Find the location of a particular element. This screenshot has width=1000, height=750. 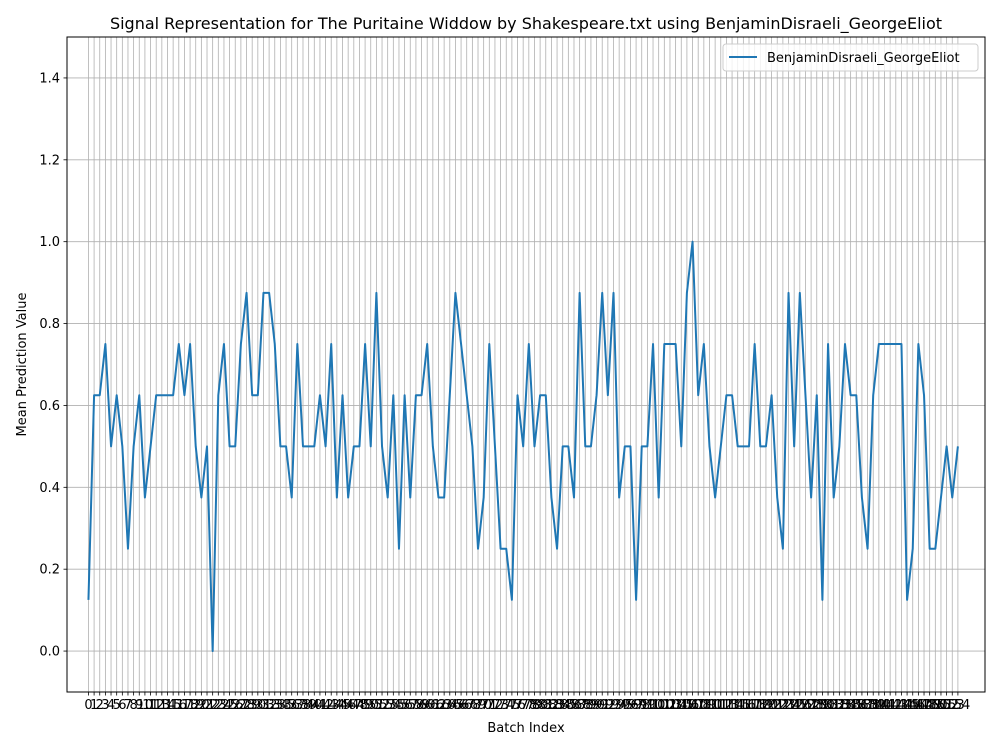

x-tick-label: 131 is located at coordinates (828, 705).